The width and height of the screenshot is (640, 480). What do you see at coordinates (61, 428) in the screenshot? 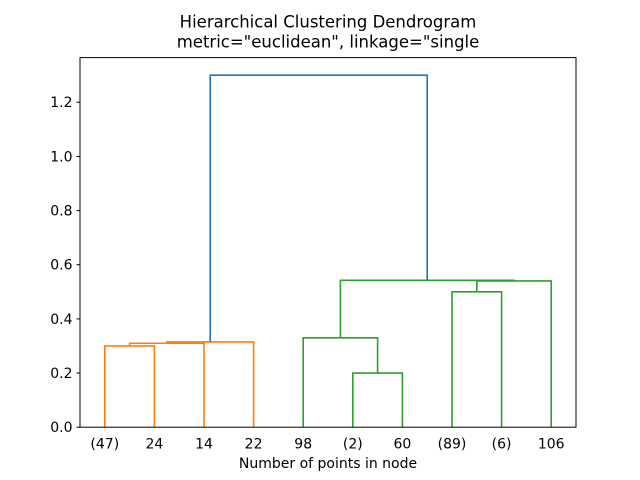
I see `y-tick-label: 0.0` at bounding box center [61, 428].